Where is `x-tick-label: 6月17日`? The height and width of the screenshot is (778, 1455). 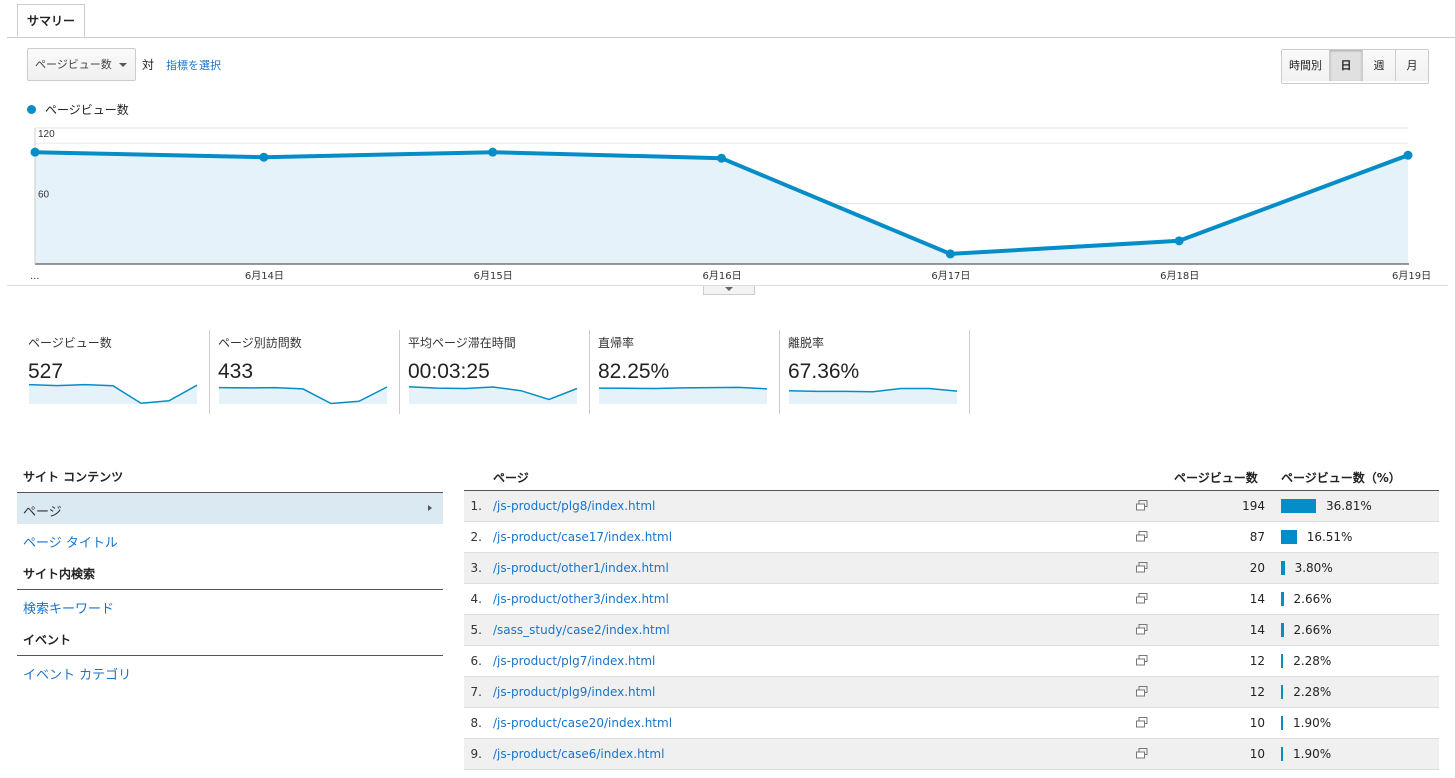
x-tick-label: 6月17日 is located at coordinates (950, 276).